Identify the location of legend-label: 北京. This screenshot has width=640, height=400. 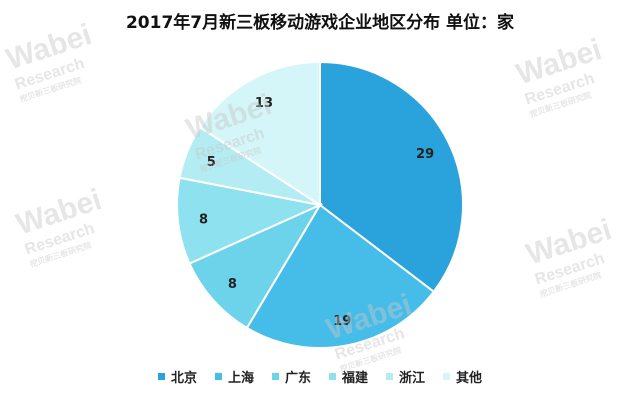
(183, 378).